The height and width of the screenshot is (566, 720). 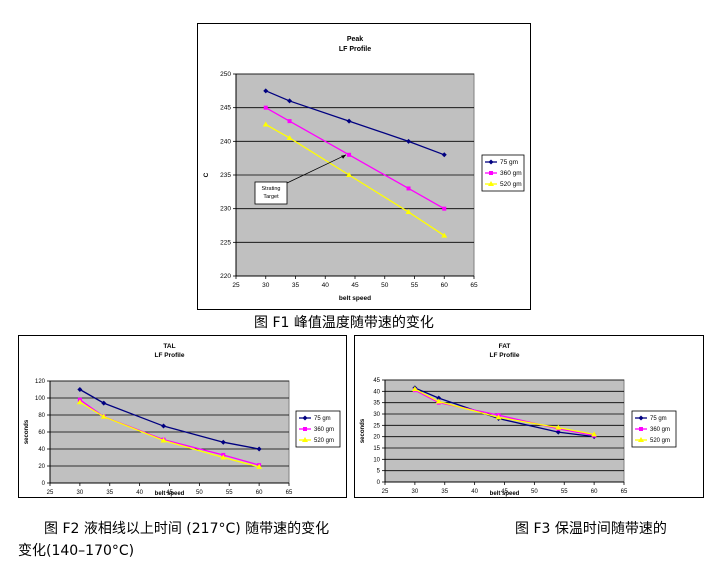 I want to click on fat-y-tick-label: 0, so click(x=379, y=483).